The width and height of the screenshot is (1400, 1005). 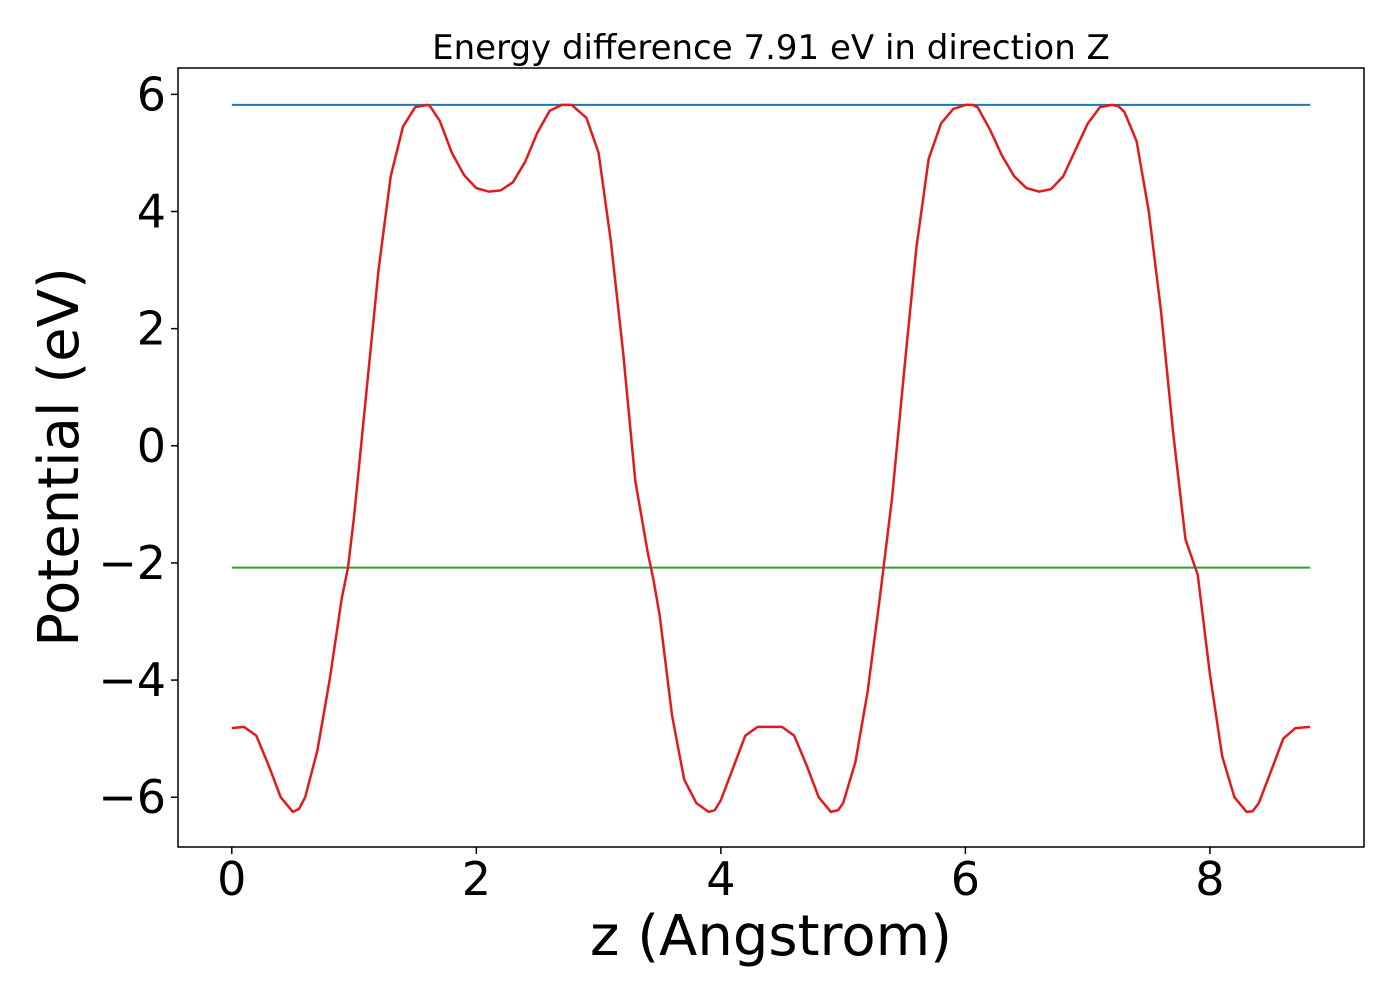 I want to click on y-tick-label: 6, so click(x=151, y=94).